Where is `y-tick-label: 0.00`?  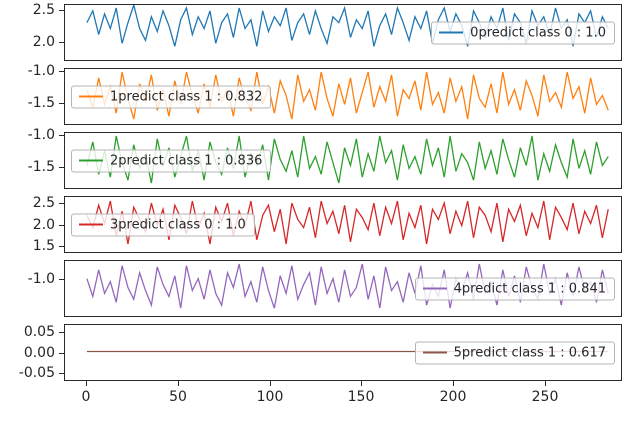 y-tick-label: 0.00 is located at coordinates (39, 353).